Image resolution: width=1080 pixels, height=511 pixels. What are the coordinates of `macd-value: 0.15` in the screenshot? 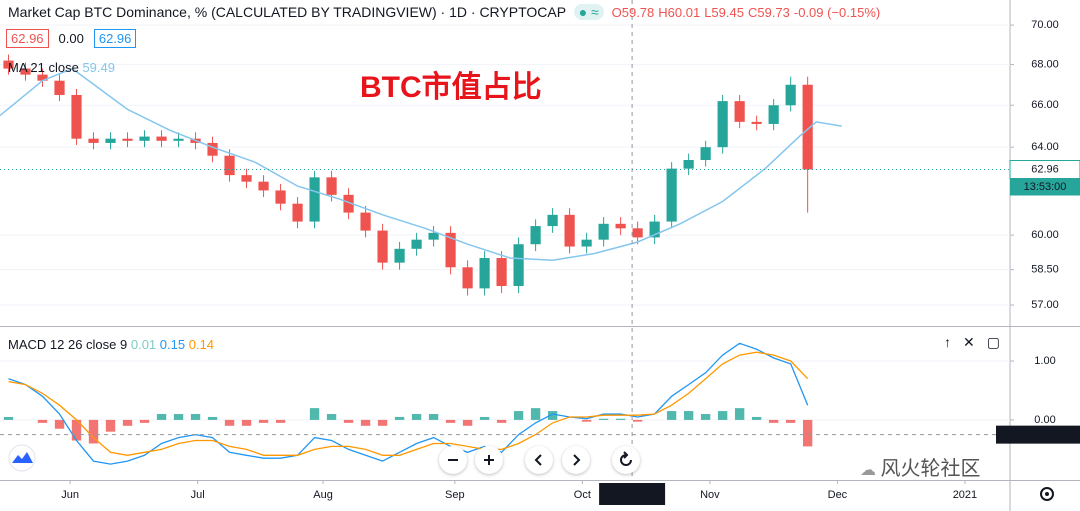 It's located at (172, 344).